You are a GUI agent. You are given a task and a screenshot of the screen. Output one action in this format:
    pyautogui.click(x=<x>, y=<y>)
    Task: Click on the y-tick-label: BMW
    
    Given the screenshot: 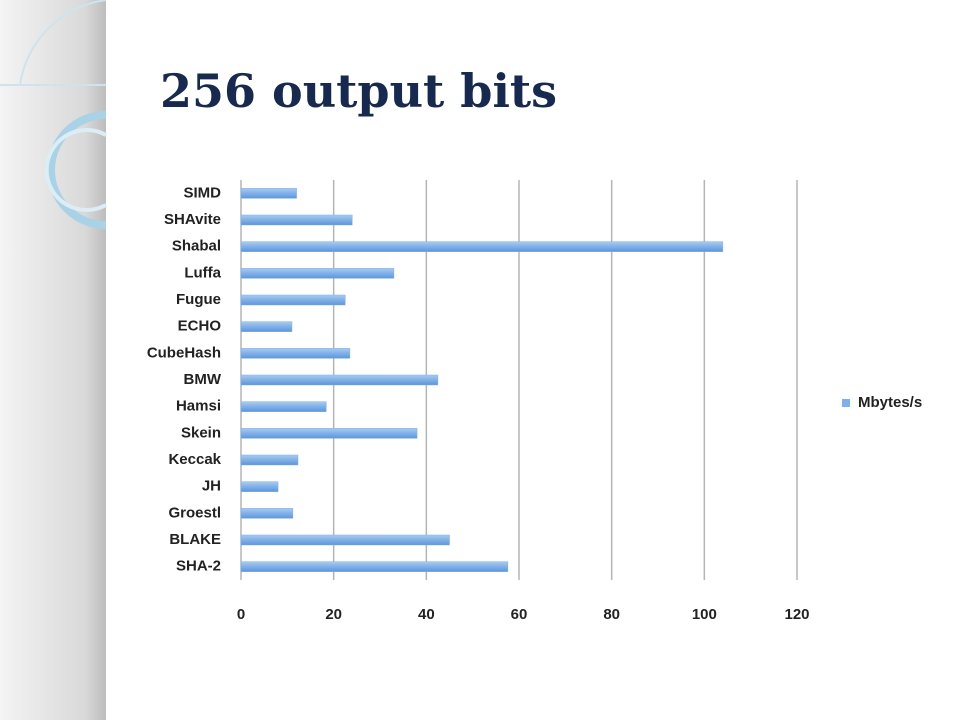 What is the action you would take?
    pyautogui.click(x=203, y=379)
    